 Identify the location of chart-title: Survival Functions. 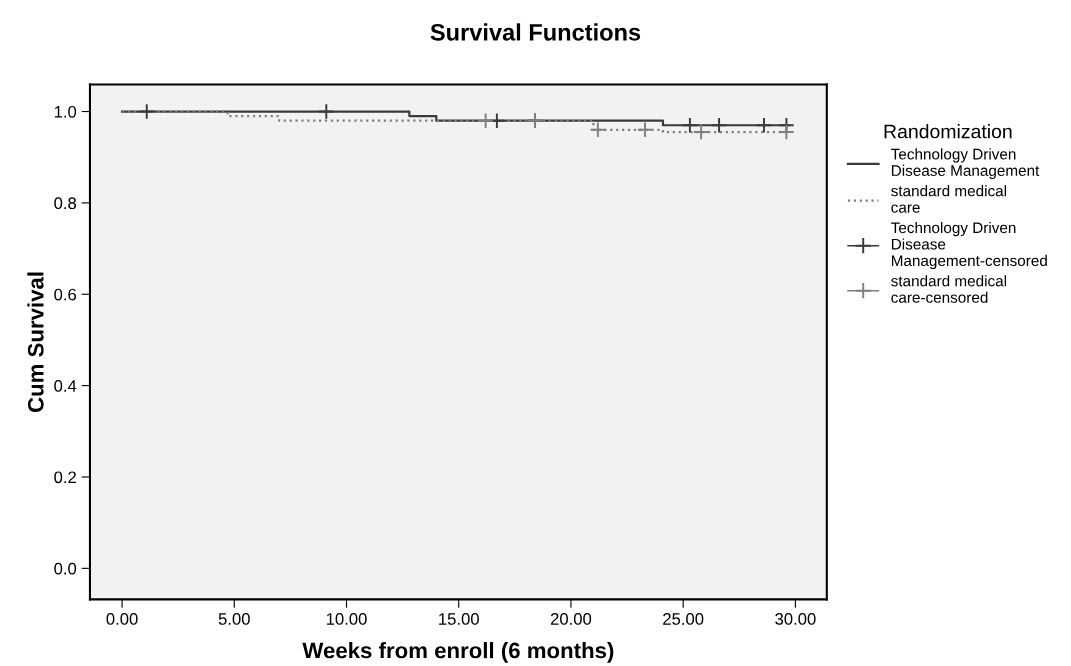
(535, 32).